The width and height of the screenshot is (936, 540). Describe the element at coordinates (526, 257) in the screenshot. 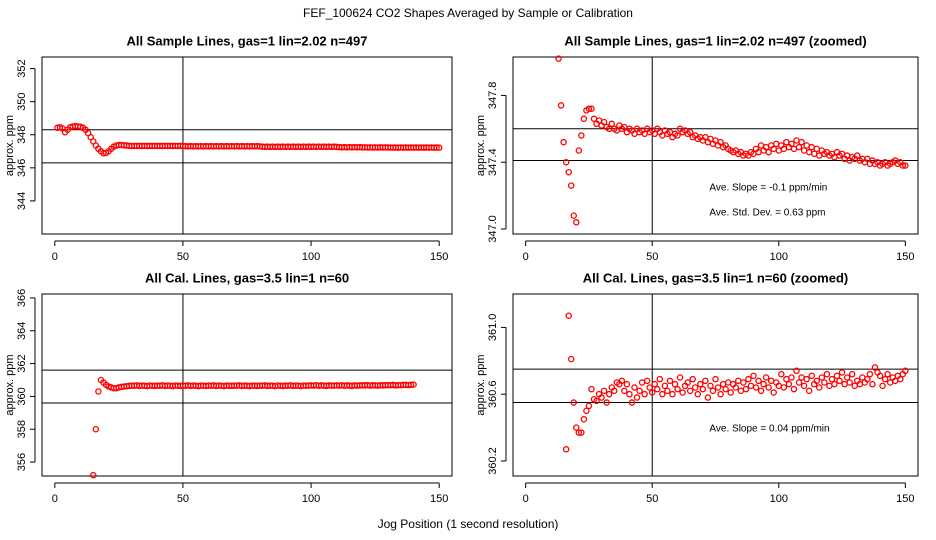

I see `x-tick-label: 0` at that location.